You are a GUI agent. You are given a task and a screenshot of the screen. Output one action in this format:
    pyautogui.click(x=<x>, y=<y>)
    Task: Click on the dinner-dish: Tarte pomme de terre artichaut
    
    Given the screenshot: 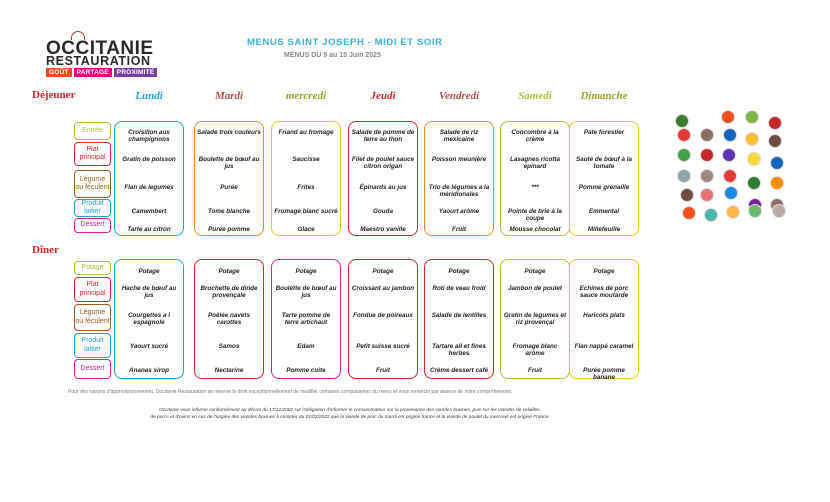 What is the action you would take?
    pyautogui.click(x=306, y=319)
    